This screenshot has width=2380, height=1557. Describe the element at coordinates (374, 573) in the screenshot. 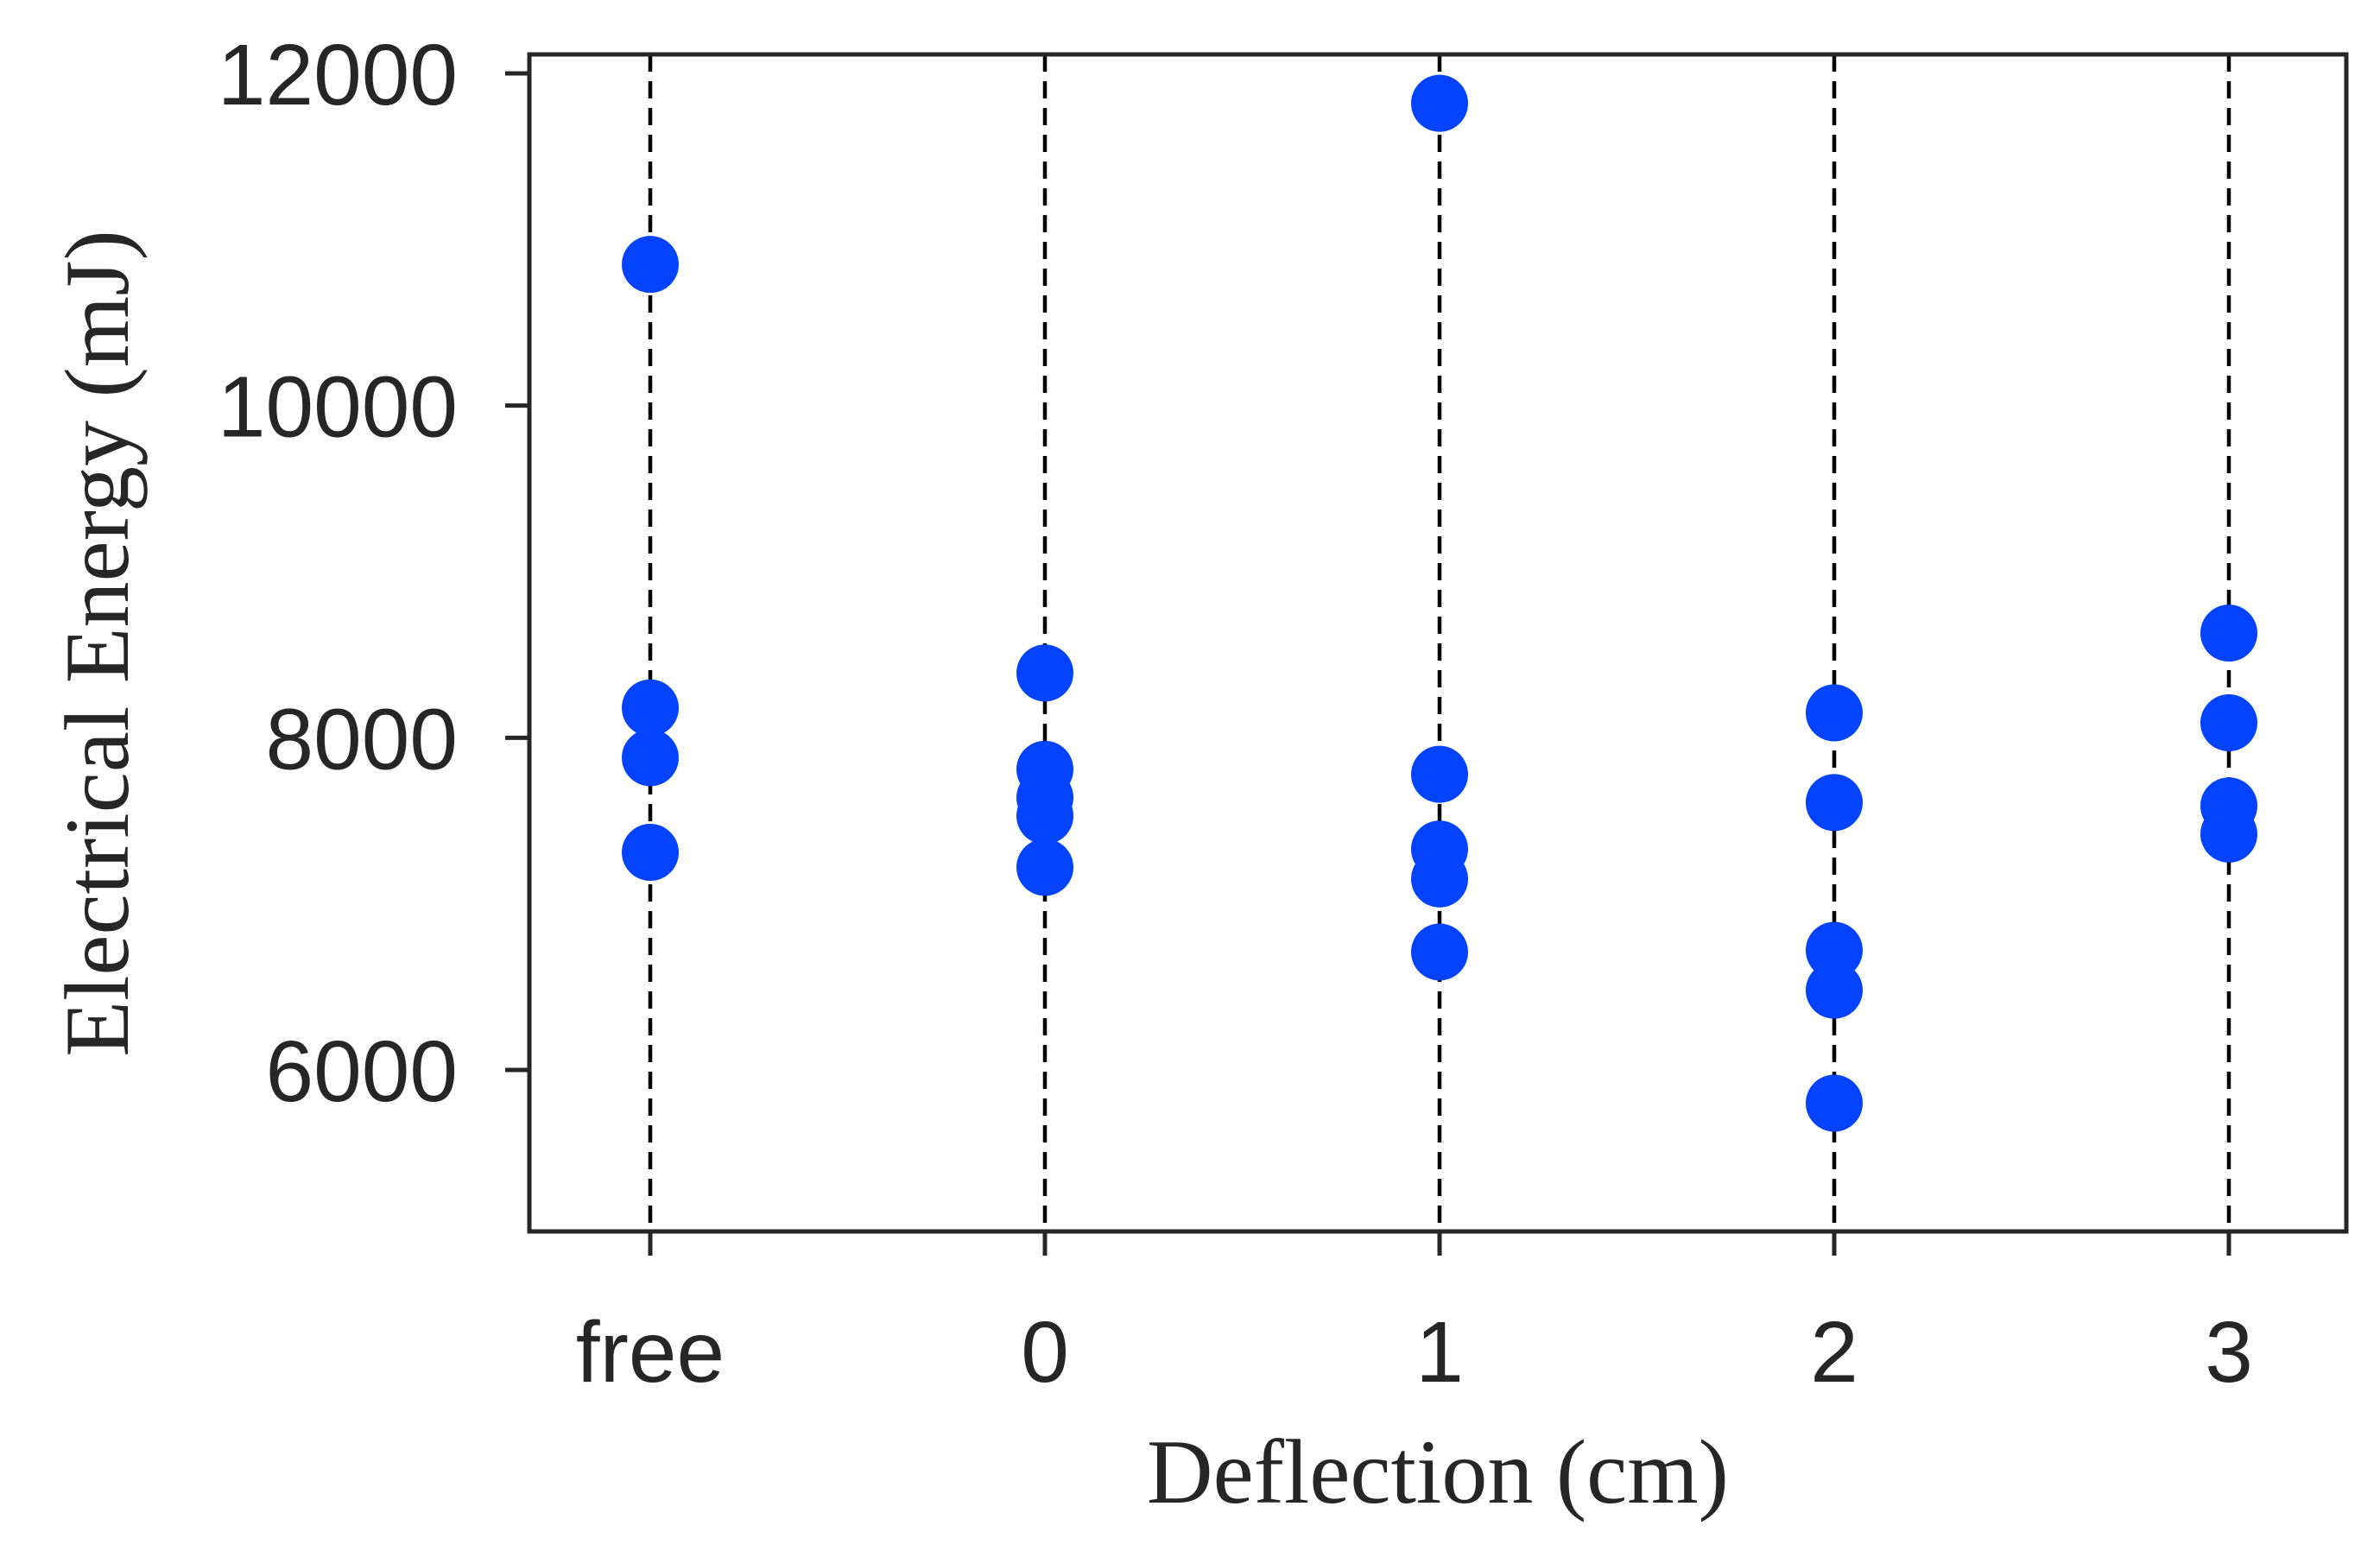

I see `y-axis: 6000 8000 10000 12000` at that location.